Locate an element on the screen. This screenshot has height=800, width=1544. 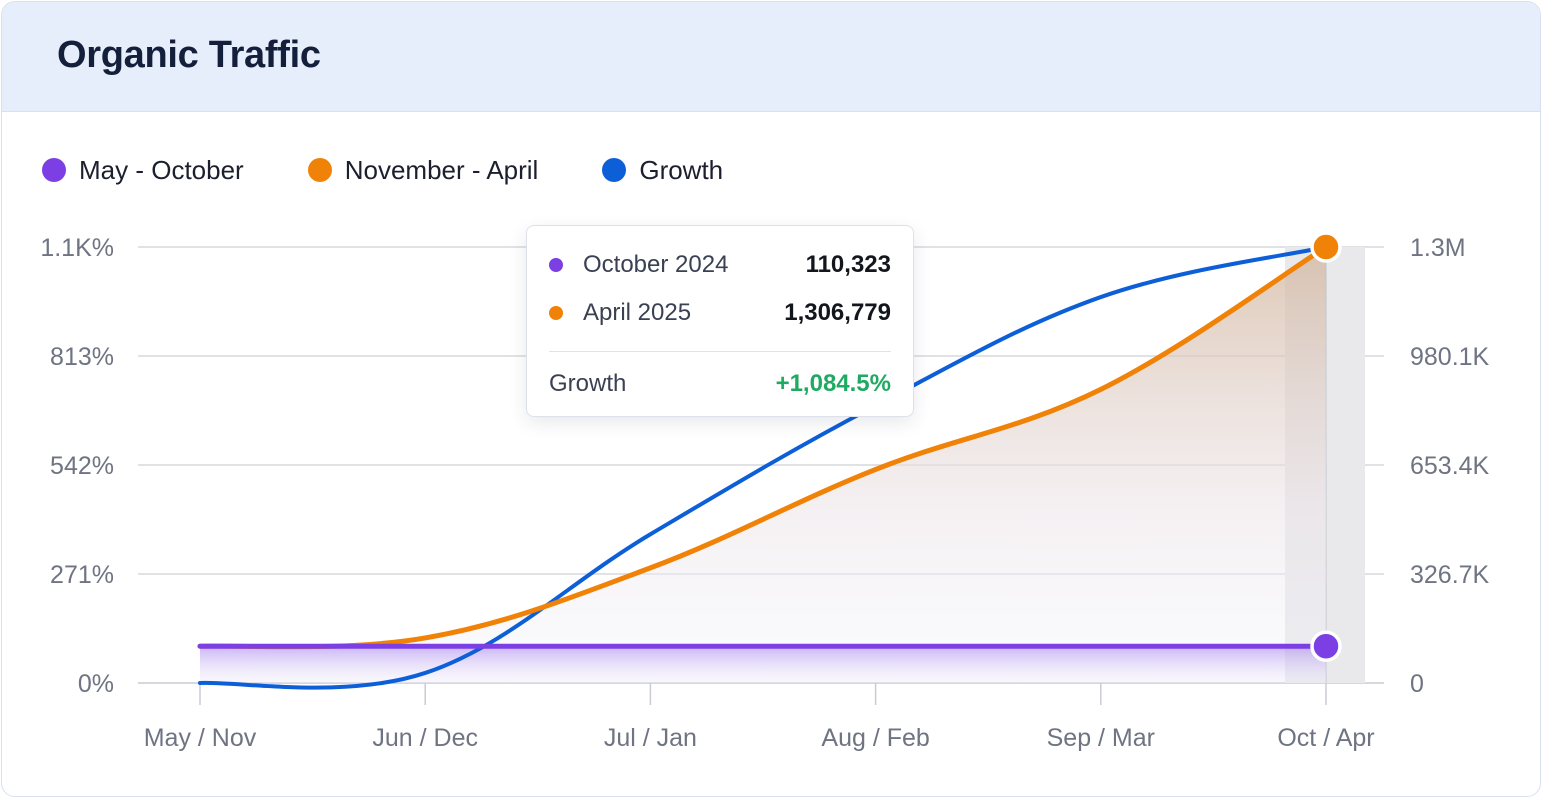
tooltip-row-october-2024: October 2024 110,323 is located at coordinates (720, 265).